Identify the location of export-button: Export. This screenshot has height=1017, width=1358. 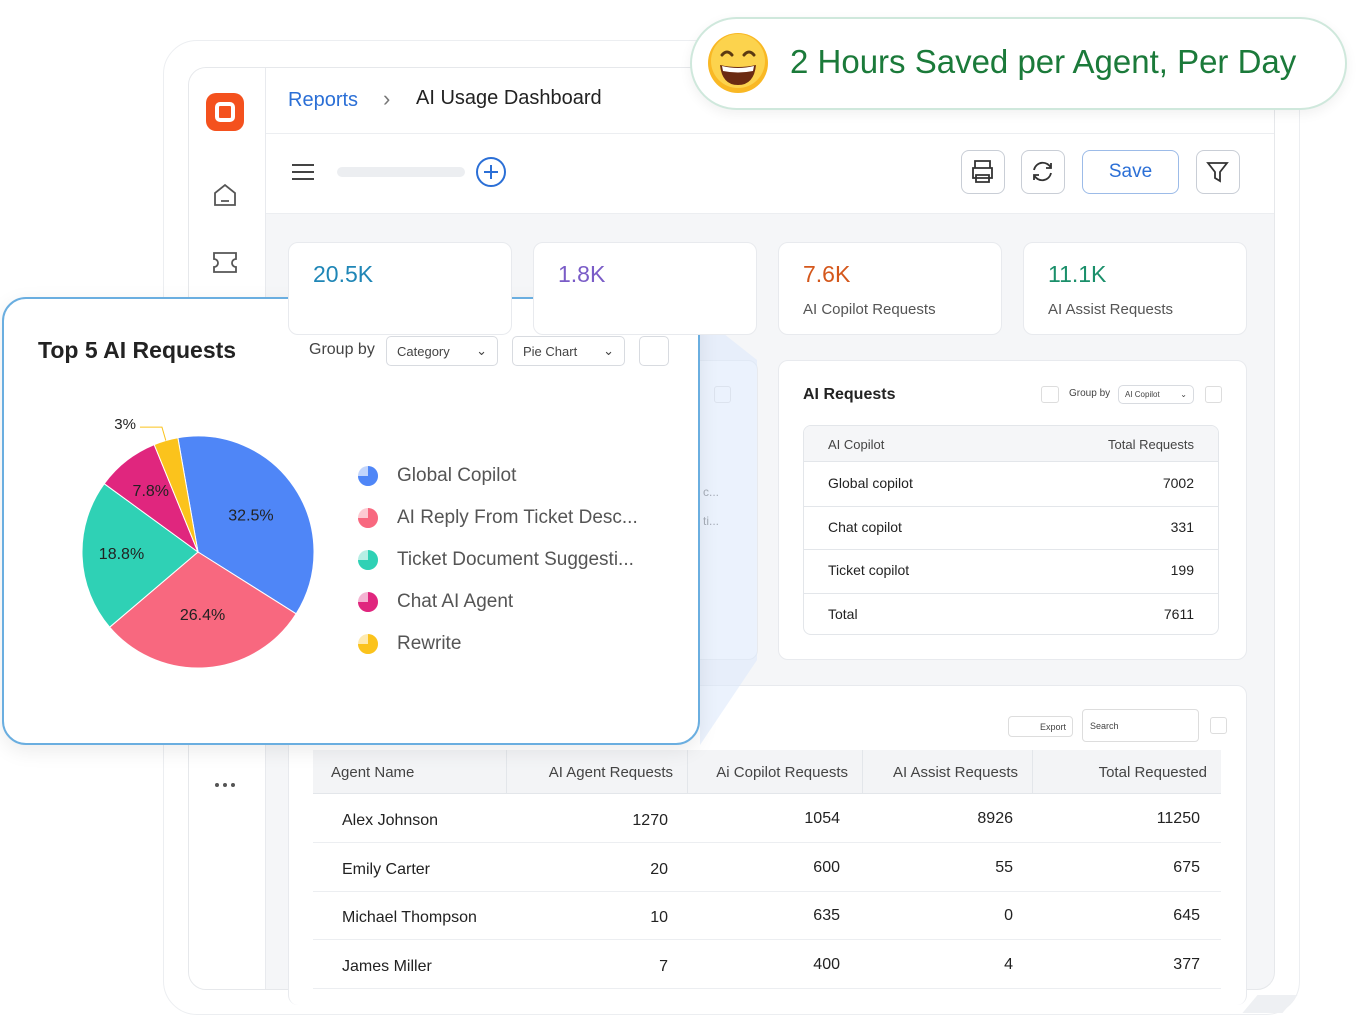
(1040, 726).